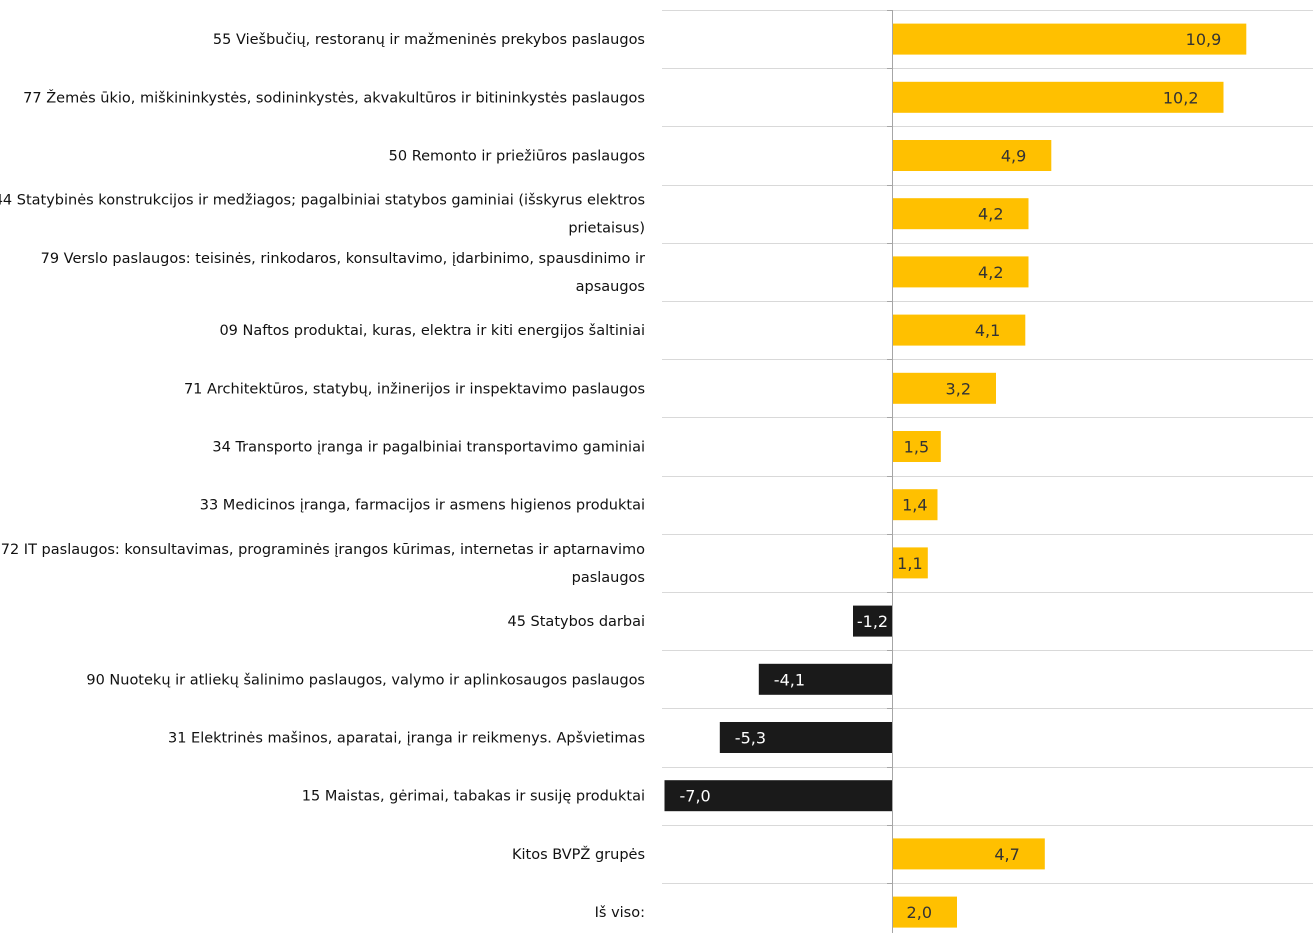 The image size is (1313, 937). What do you see at coordinates (606, 229) in the screenshot?
I see `category-label: prietaisus)` at bounding box center [606, 229].